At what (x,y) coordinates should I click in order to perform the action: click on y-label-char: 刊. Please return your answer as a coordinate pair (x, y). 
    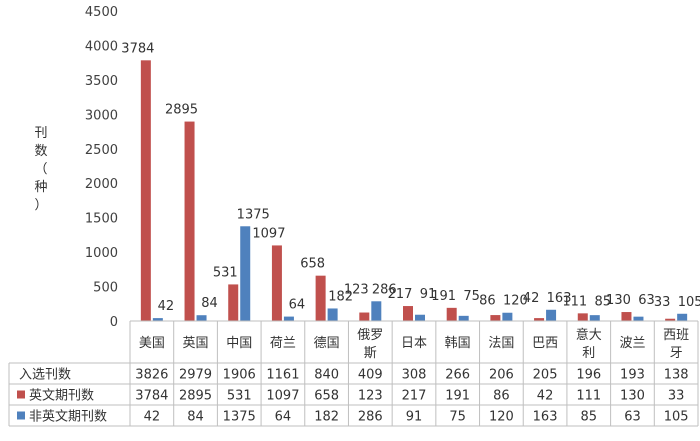
    Looking at the image, I should click on (40, 133).